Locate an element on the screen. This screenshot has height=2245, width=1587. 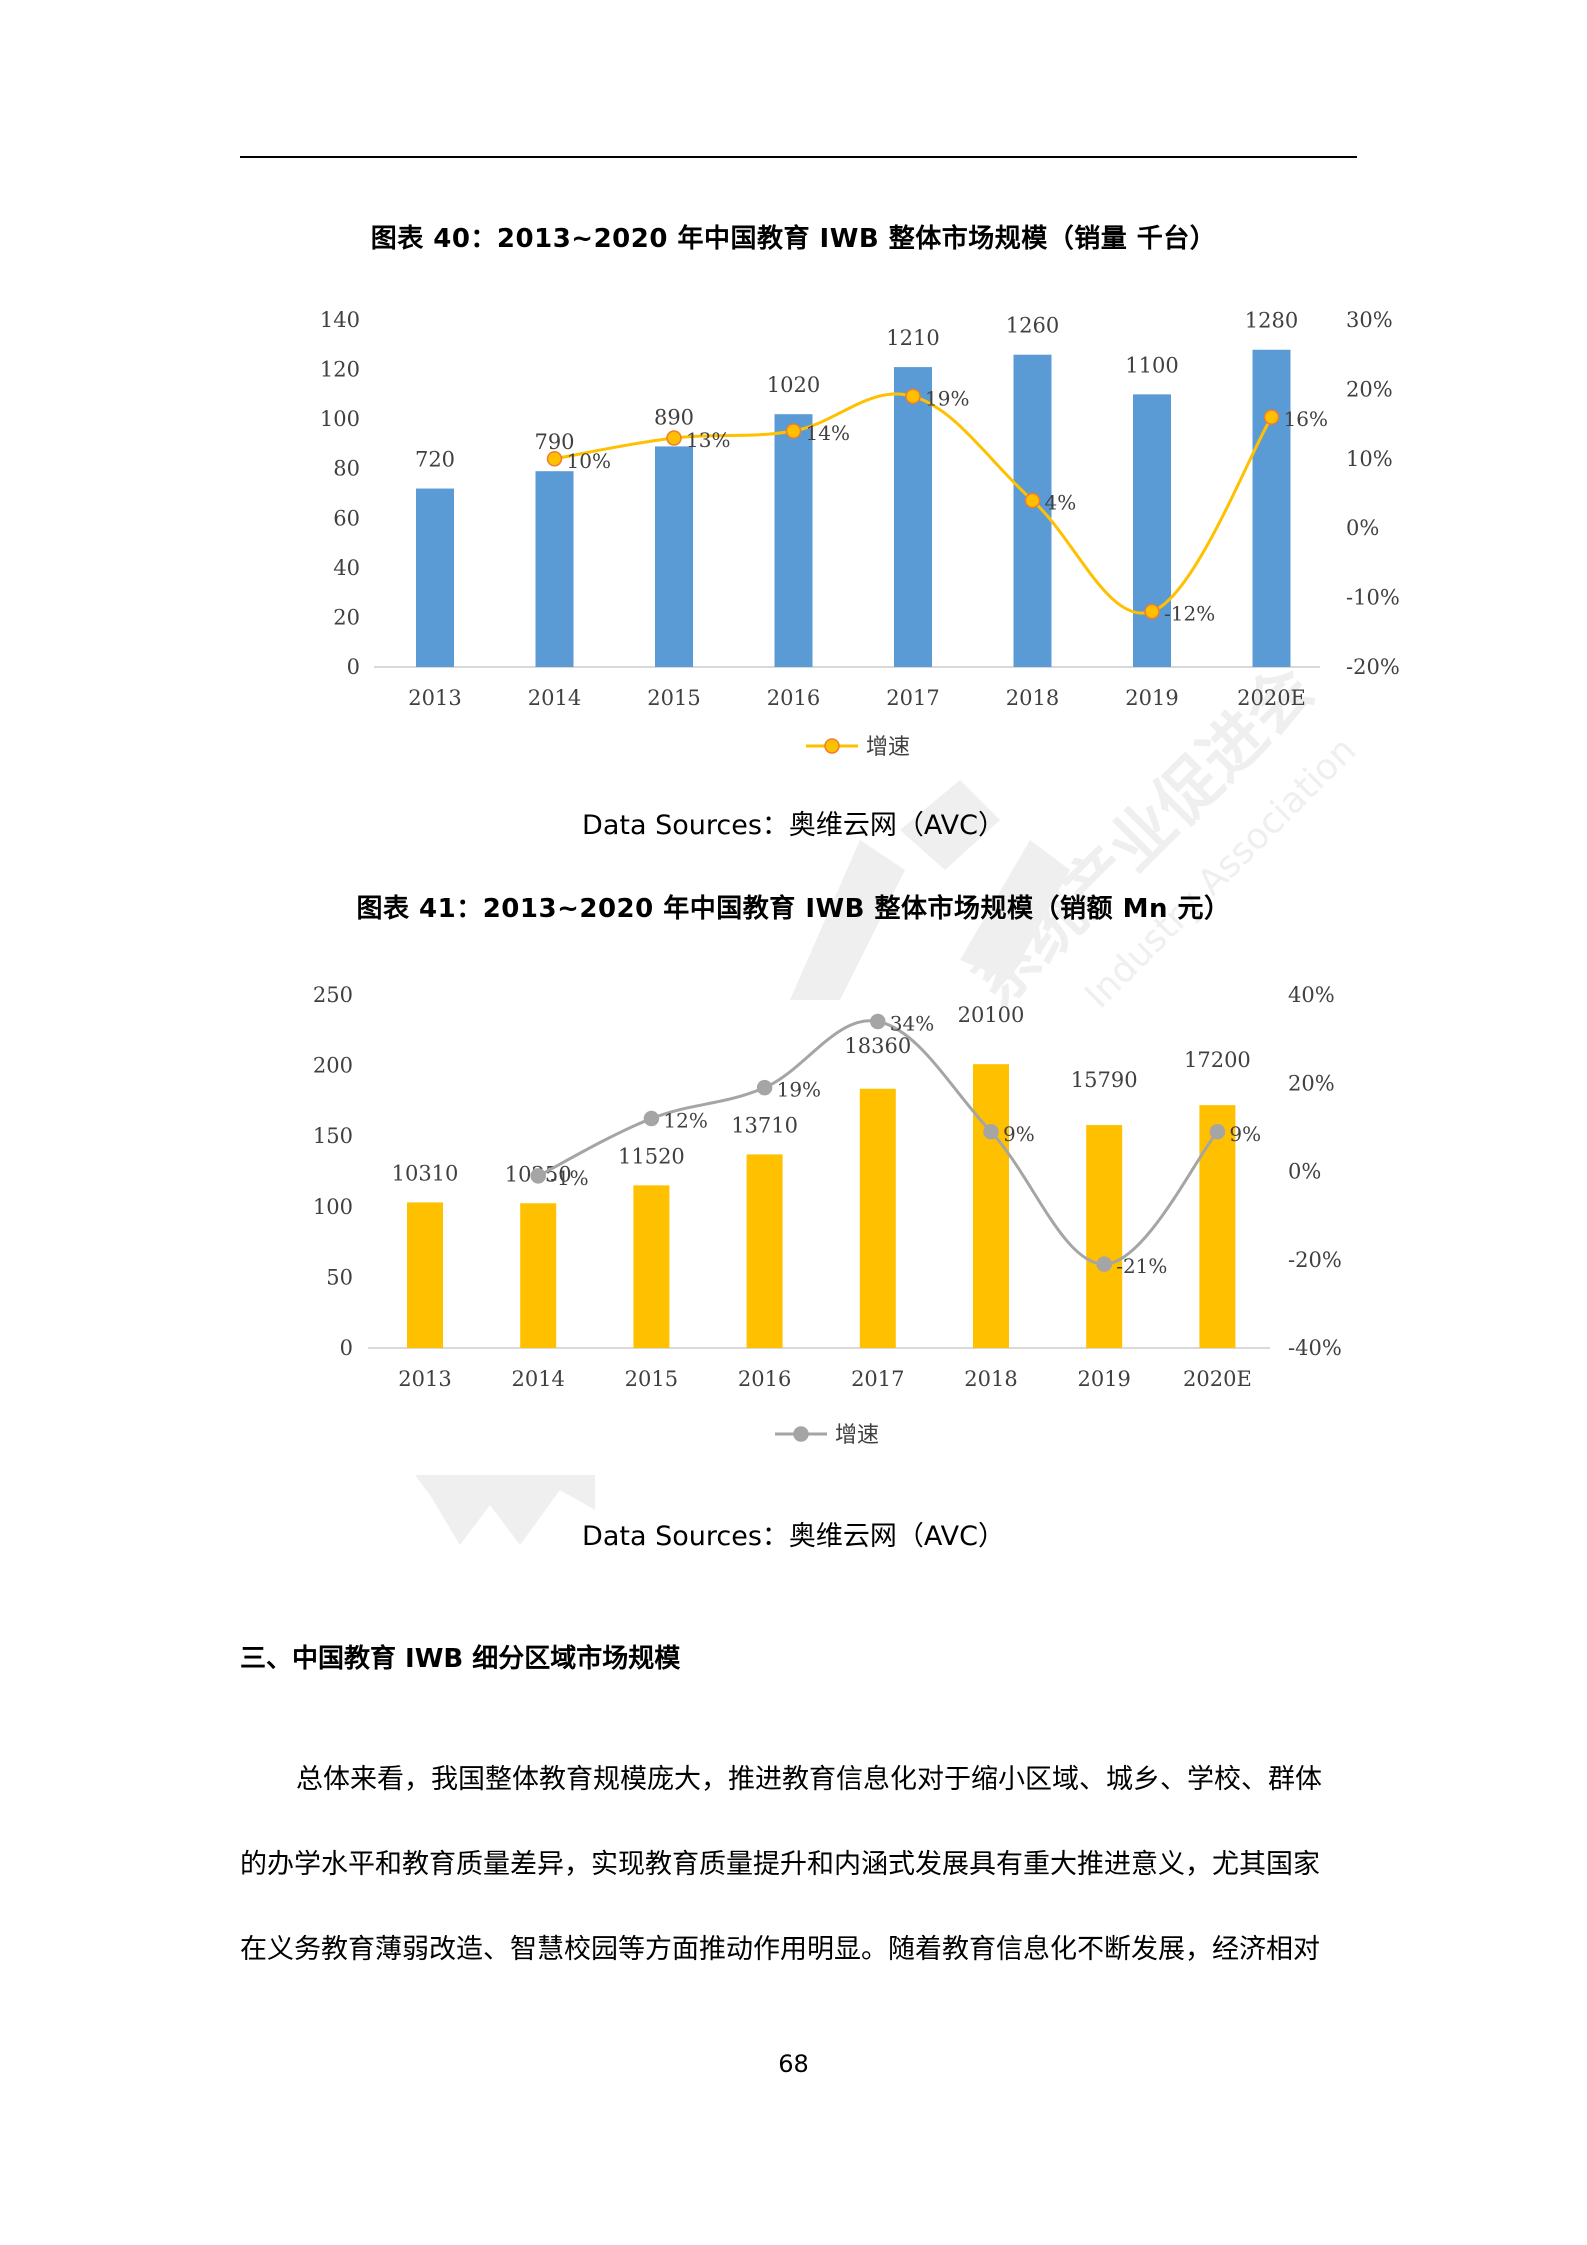
growth-label: 10% is located at coordinates (589, 461).